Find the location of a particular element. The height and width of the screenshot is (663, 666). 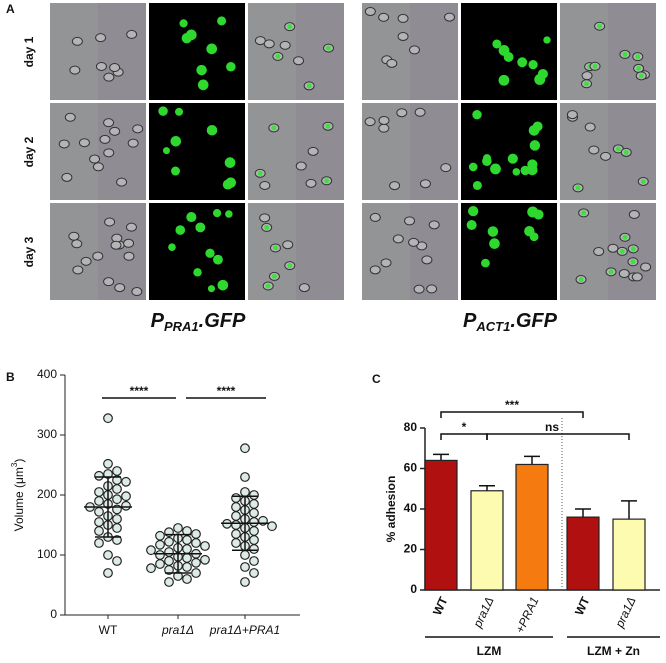

bar is located at coordinates (629, 554).